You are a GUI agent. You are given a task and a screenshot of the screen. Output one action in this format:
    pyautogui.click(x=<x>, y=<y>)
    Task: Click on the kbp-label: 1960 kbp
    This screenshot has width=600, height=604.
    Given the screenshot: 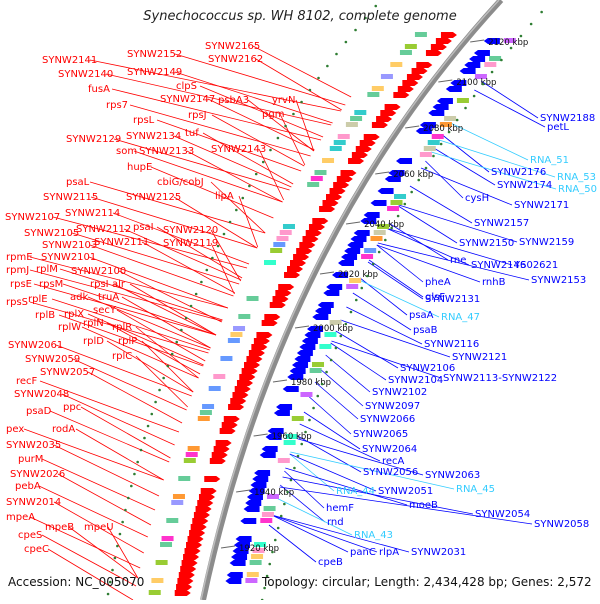 What is the action you would take?
    pyautogui.click(x=292, y=437)
    